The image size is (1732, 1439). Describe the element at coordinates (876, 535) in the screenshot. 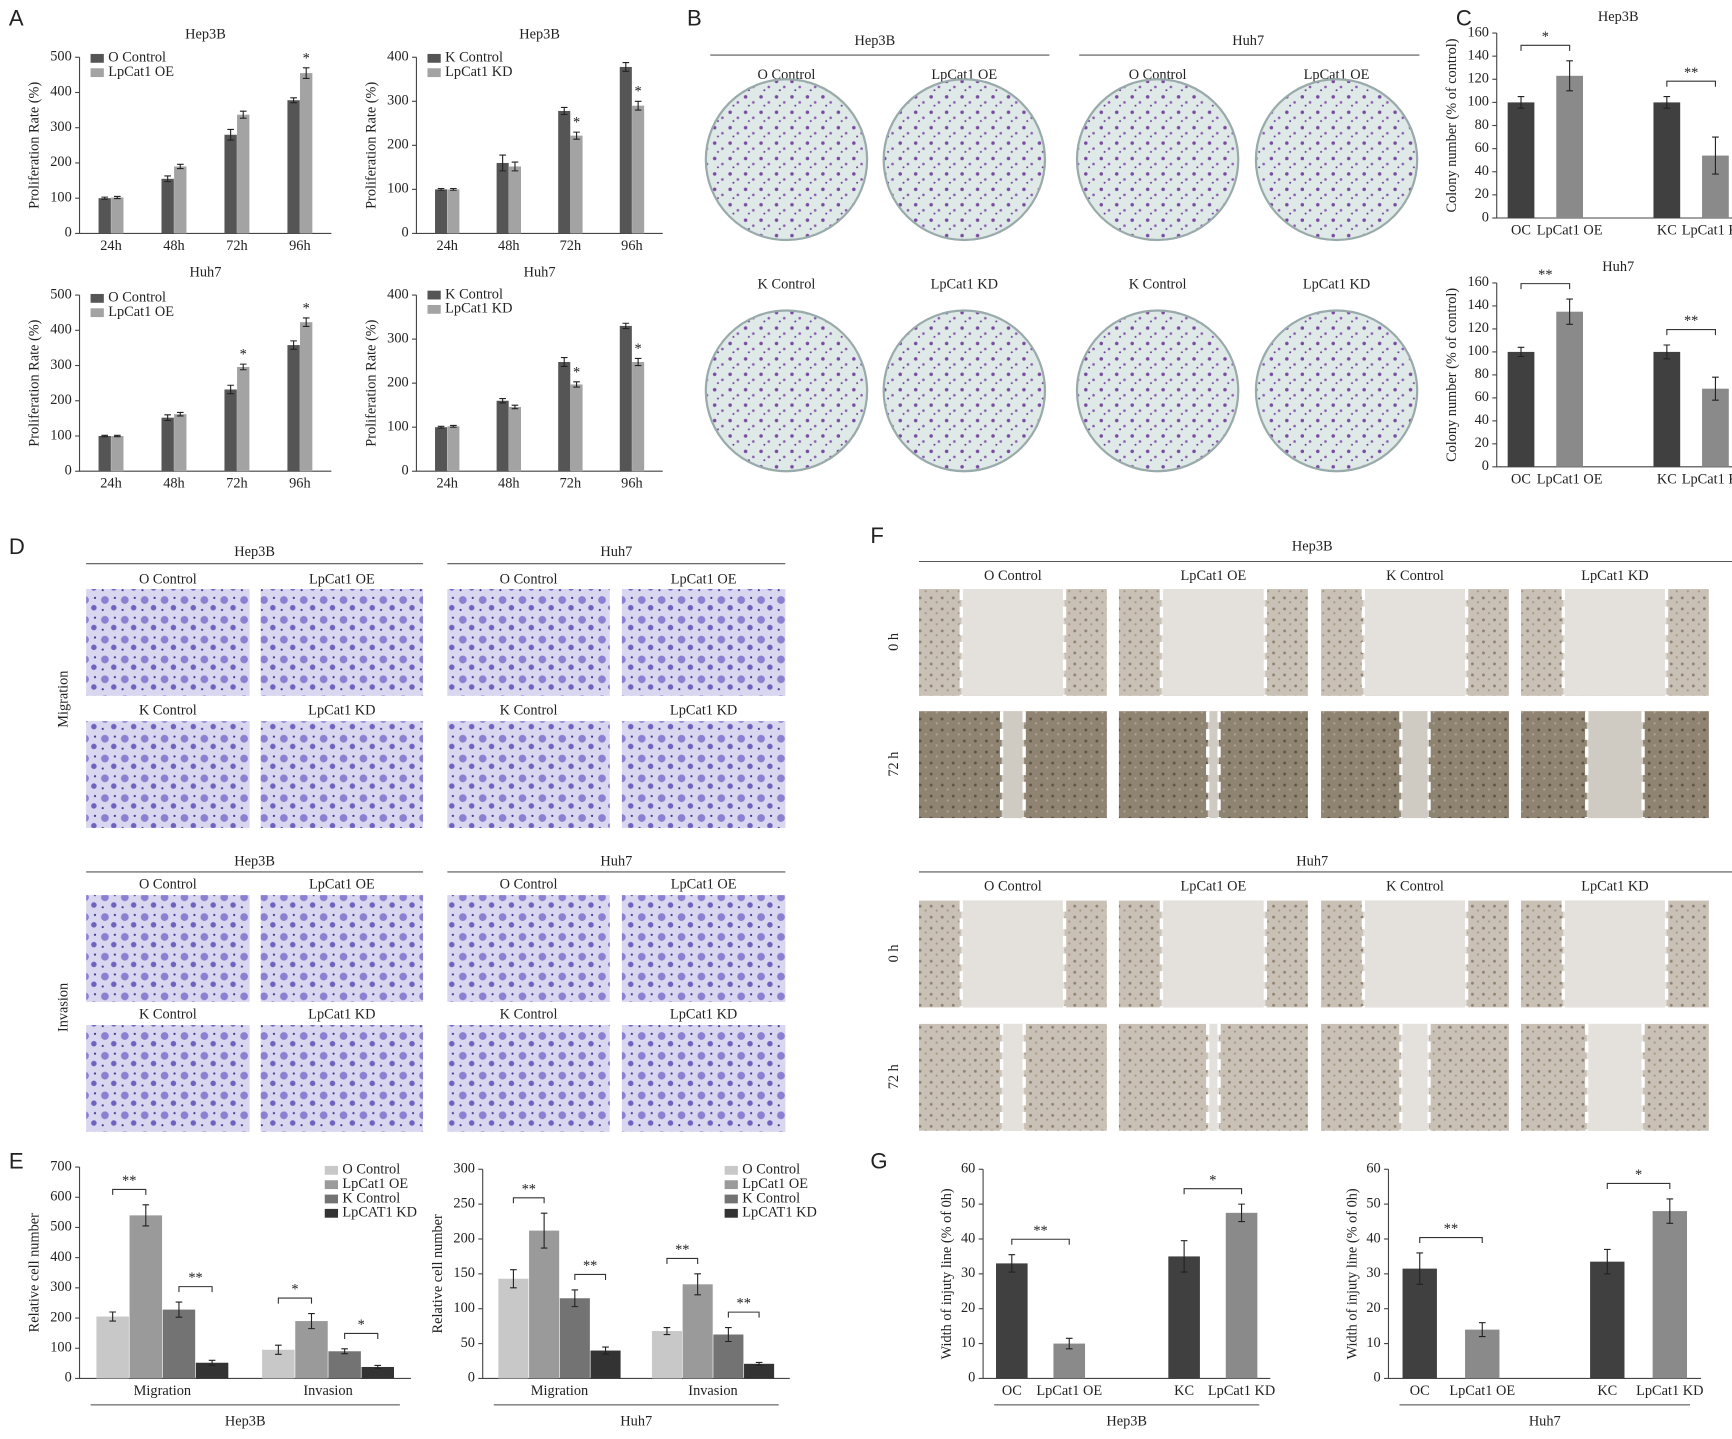

I see `panel-letter: F` at that location.